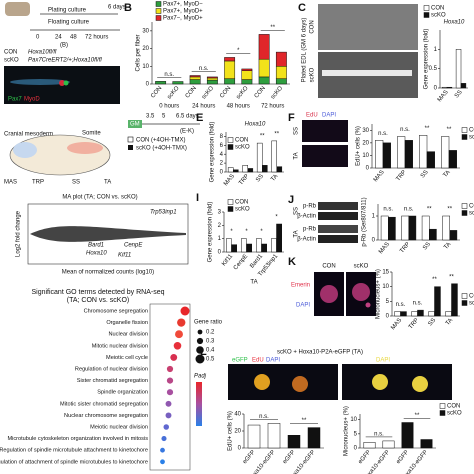 Image resolution: width=474 pixels, height=474 pixels. What do you see at coordinates (128, 335) in the screenshot?
I see `go-term: Nuclear division` at bounding box center [128, 335].